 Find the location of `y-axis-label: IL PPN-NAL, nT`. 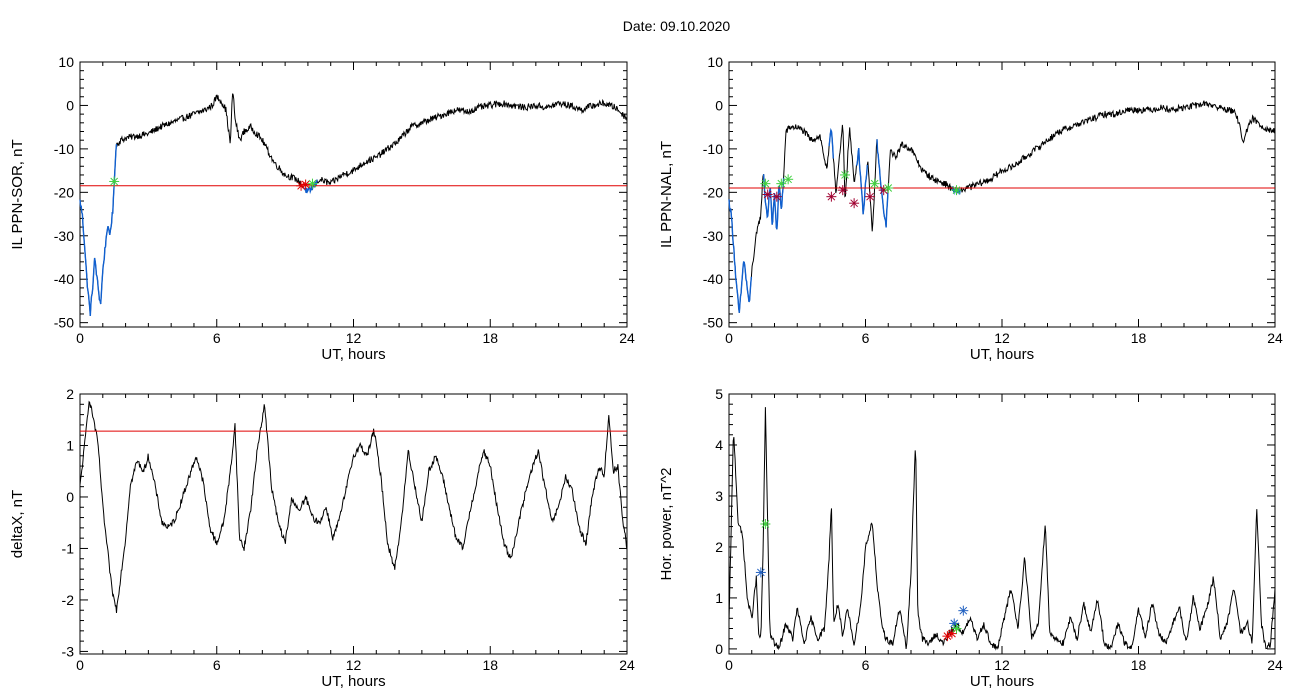

y-axis-label: IL PPN-NAL, nT is located at coordinates (666, 194).